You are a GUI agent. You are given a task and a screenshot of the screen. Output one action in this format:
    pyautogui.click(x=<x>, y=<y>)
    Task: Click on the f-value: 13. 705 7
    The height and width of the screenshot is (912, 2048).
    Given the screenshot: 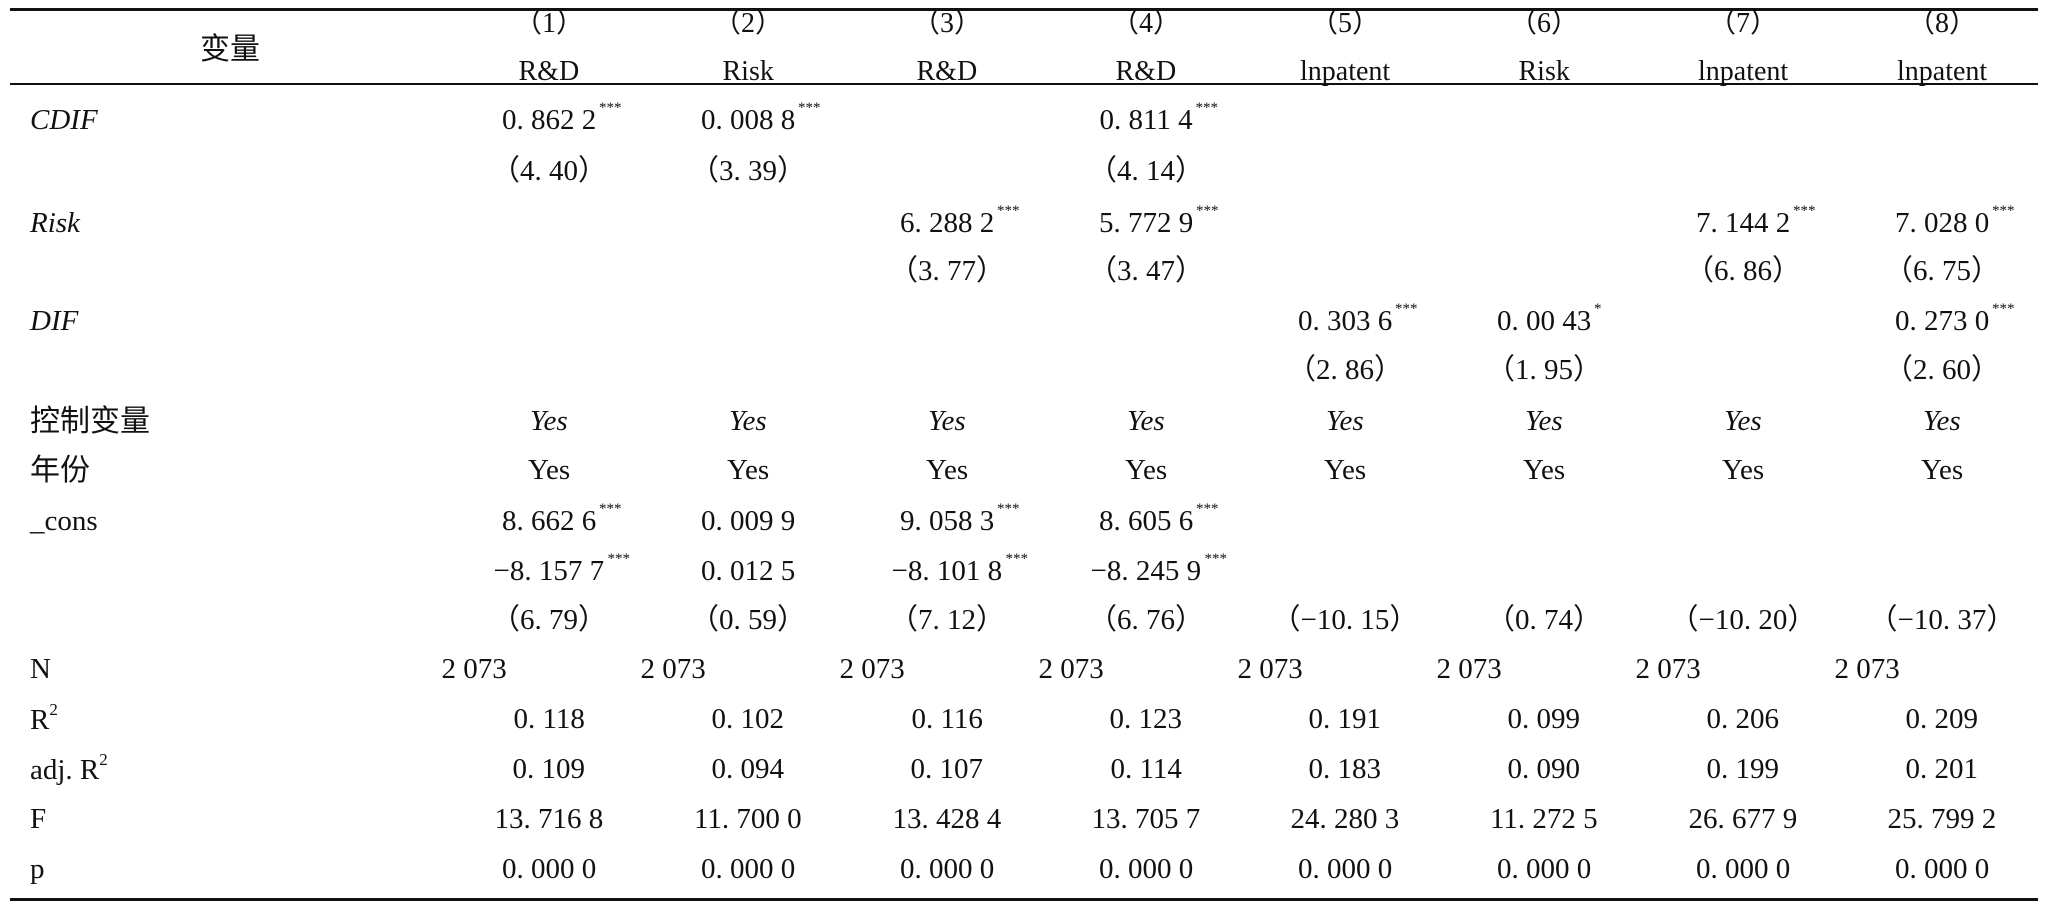 What is the action you would take?
    pyautogui.click(x=1146, y=819)
    